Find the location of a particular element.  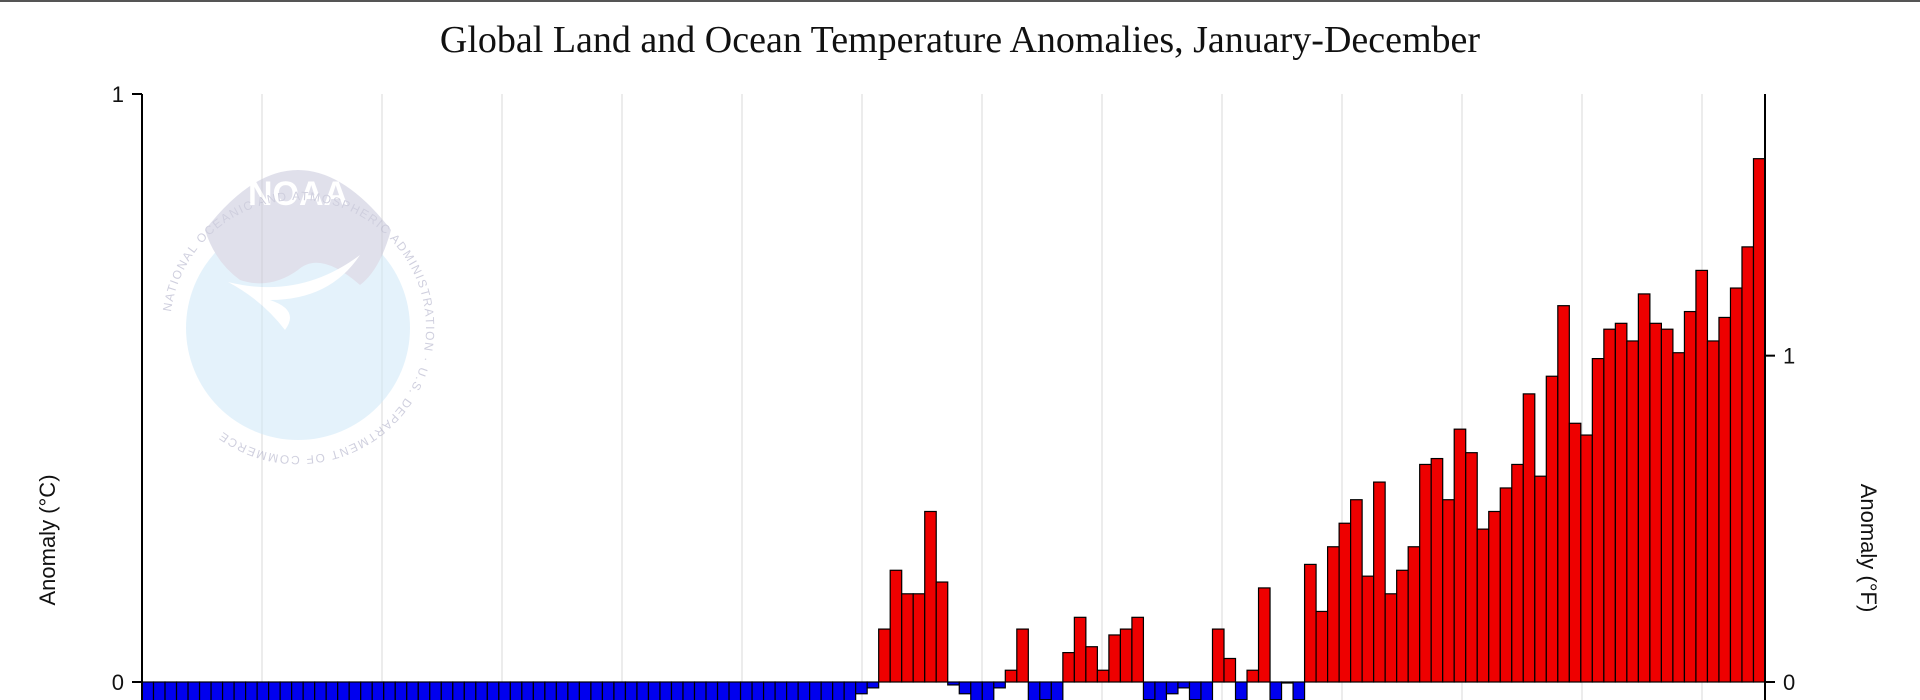

bar-1911 is located at coordinates (504, 690).